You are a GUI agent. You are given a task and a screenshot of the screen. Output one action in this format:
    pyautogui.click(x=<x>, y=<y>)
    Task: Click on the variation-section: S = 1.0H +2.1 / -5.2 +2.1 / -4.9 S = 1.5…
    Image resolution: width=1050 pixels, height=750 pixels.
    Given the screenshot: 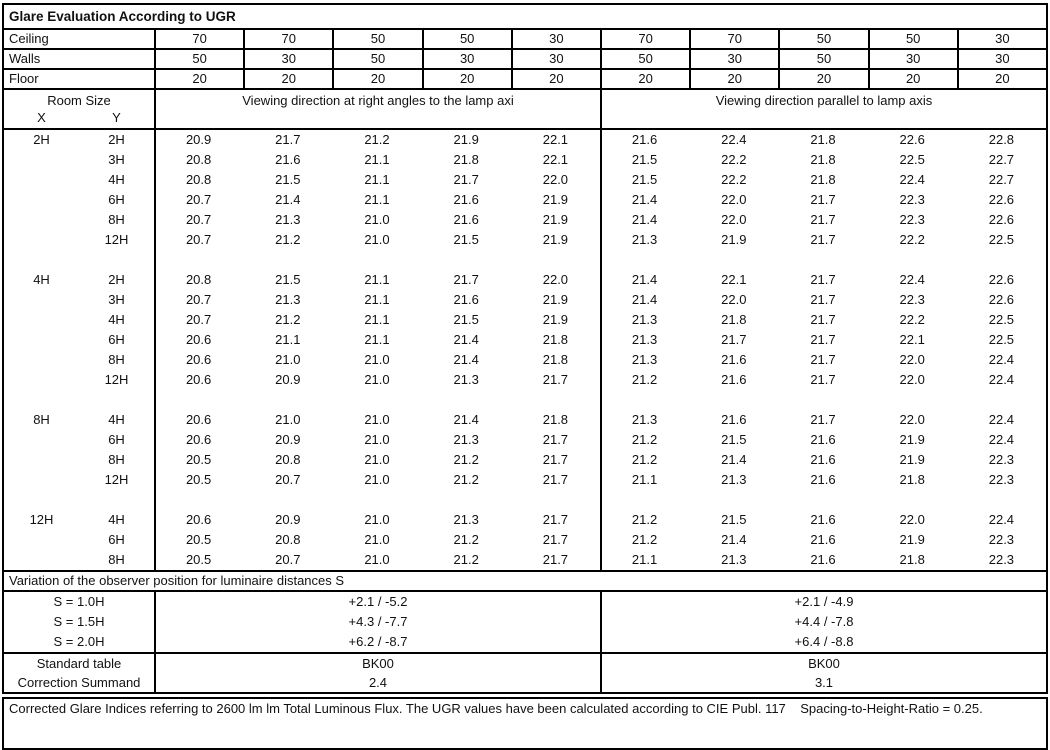 What is the action you would take?
    pyautogui.click(x=525, y=623)
    